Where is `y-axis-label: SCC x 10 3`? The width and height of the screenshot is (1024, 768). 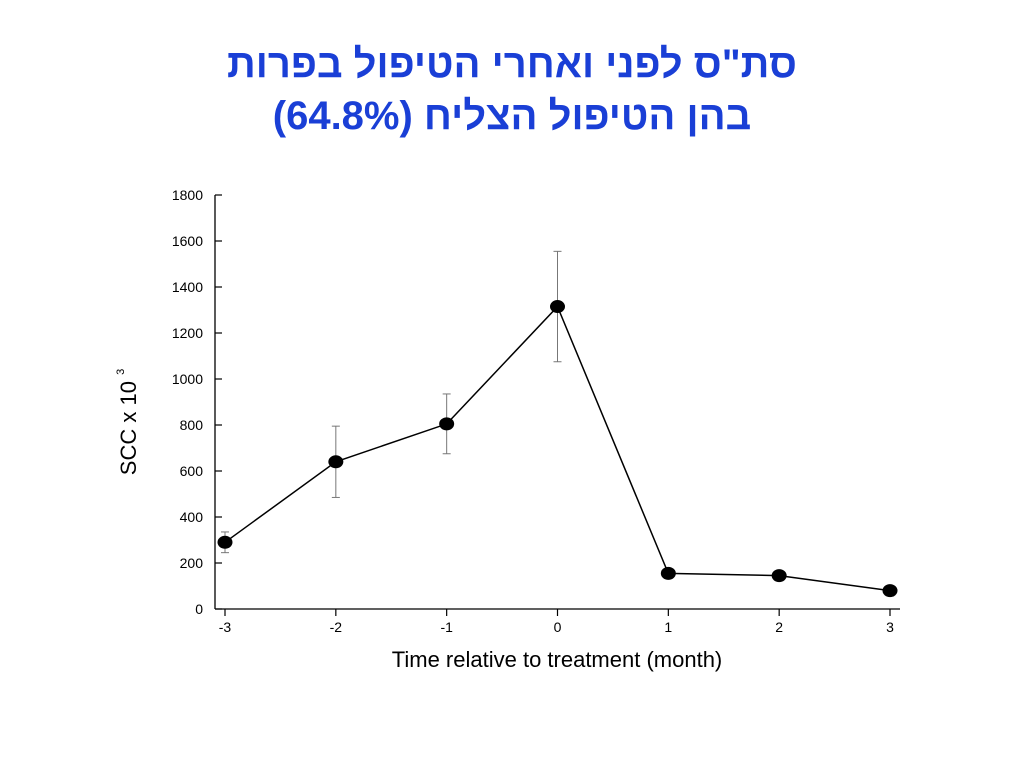
y-axis-label: SCC x 10 3 is located at coordinates (128, 422).